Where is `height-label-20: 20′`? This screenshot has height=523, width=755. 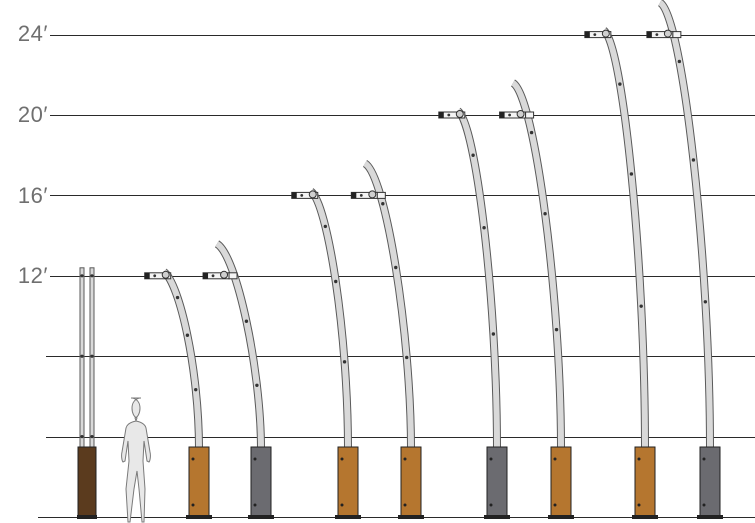
height-label-20: 20′ is located at coordinates (32, 114).